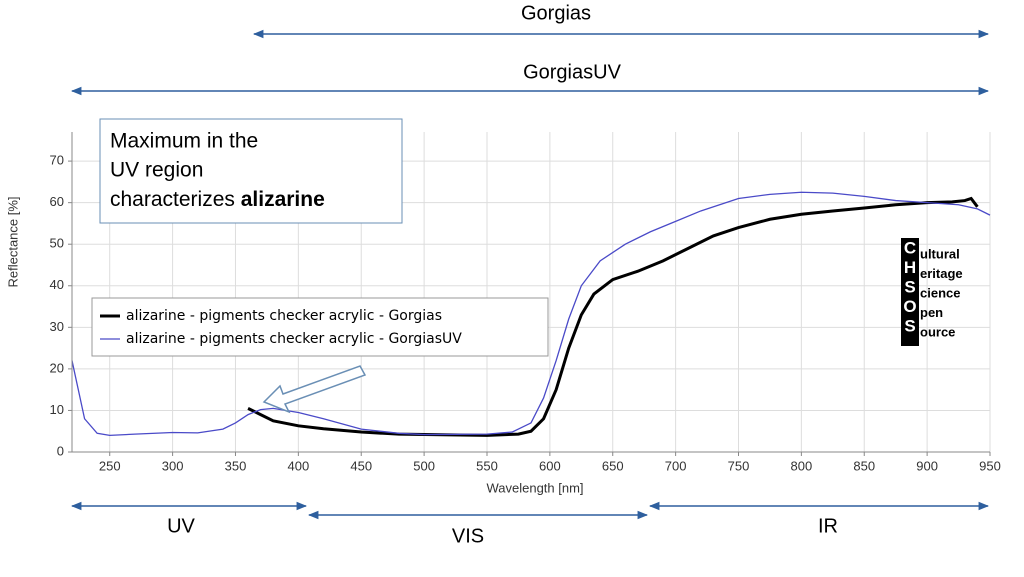  What do you see at coordinates (57, 326) in the screenshot?
I see `y-tick-label: 30` at bounding box center [57, 326].